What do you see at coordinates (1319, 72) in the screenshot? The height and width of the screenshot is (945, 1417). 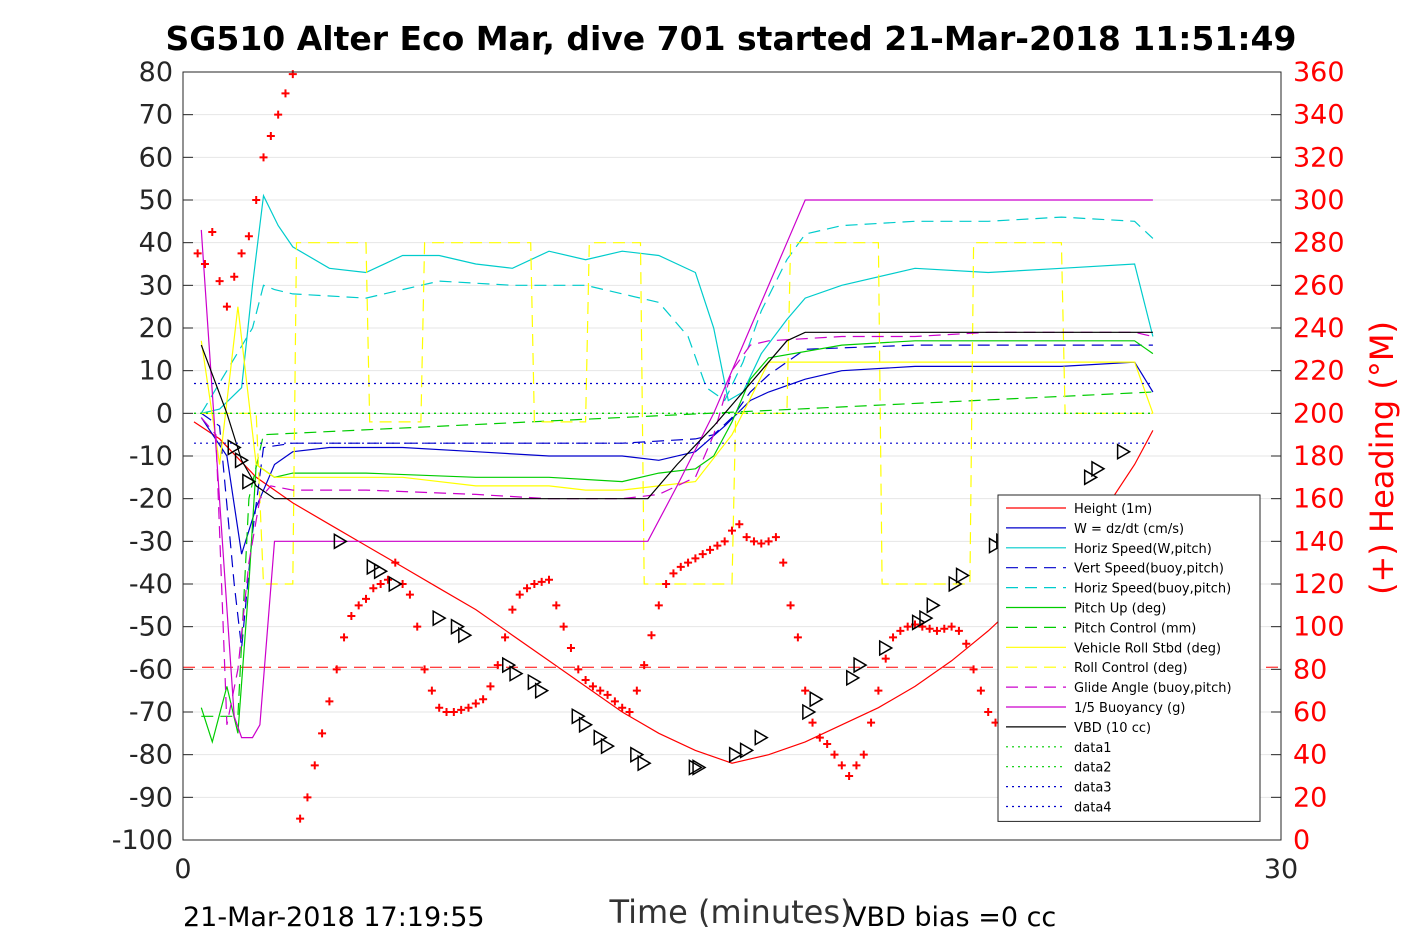 I see `y2-tick-label: 360` at bounding box center [1319, 72].